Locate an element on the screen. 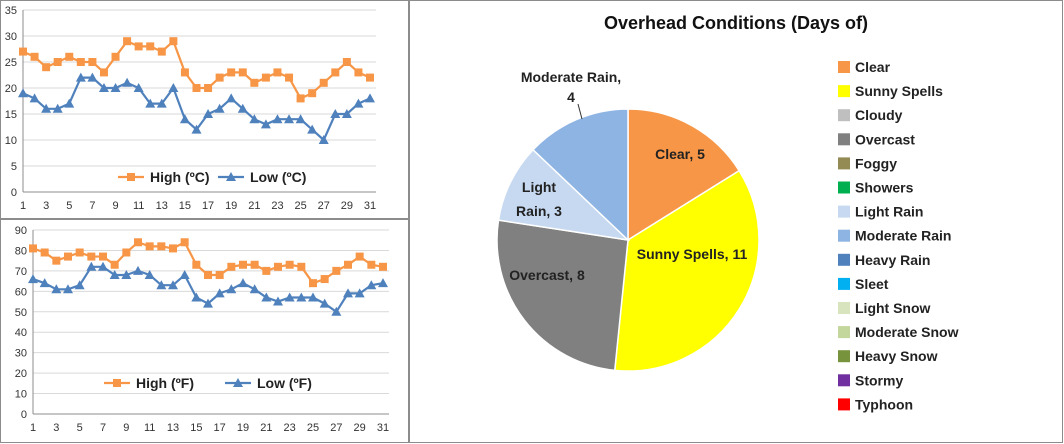 The height and width of the screenshot is (444, 1064). y-tick-label: 50 is located at coordinates (21, 313).